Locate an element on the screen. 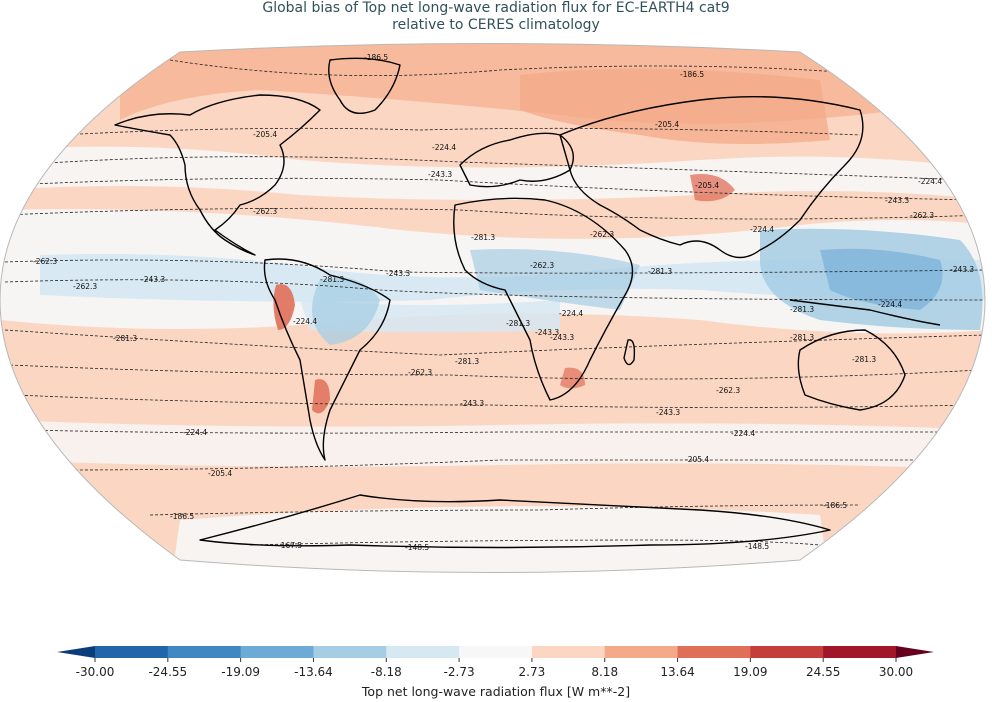  coast-north-america is located at coordinates (217, 175).